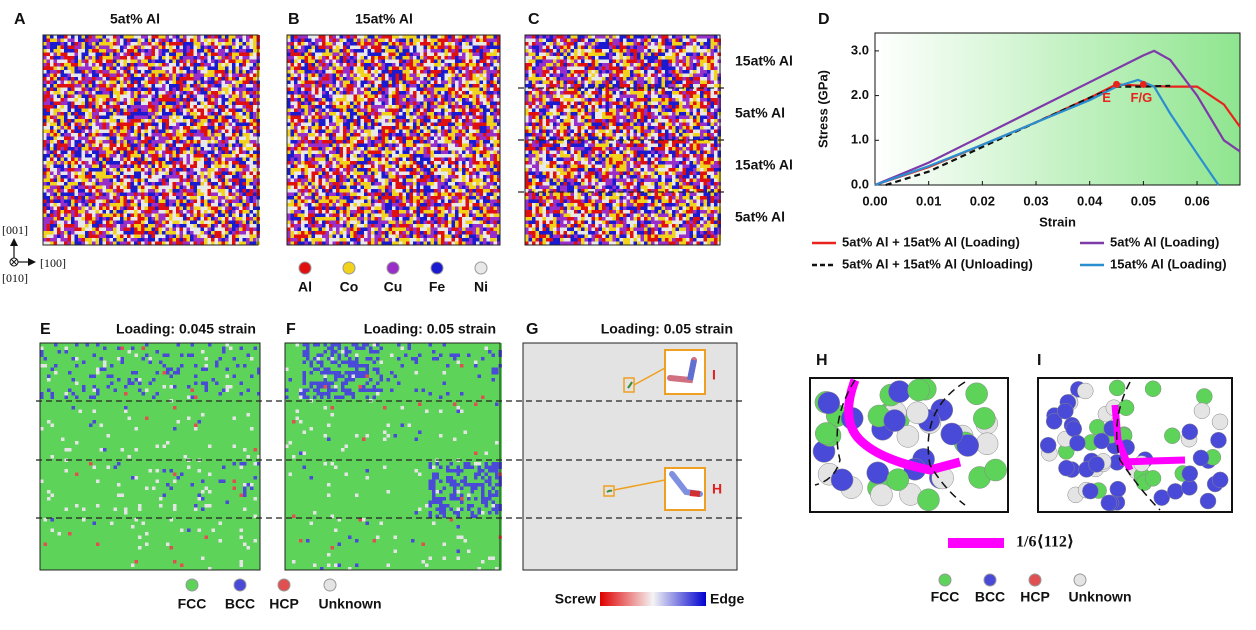 This screenshot has width=1256, height=630. What do you see at coordinates (860, 94) in the screenshot?
I see `y-tick-label: 2.0` at bounding box center [860, 94].